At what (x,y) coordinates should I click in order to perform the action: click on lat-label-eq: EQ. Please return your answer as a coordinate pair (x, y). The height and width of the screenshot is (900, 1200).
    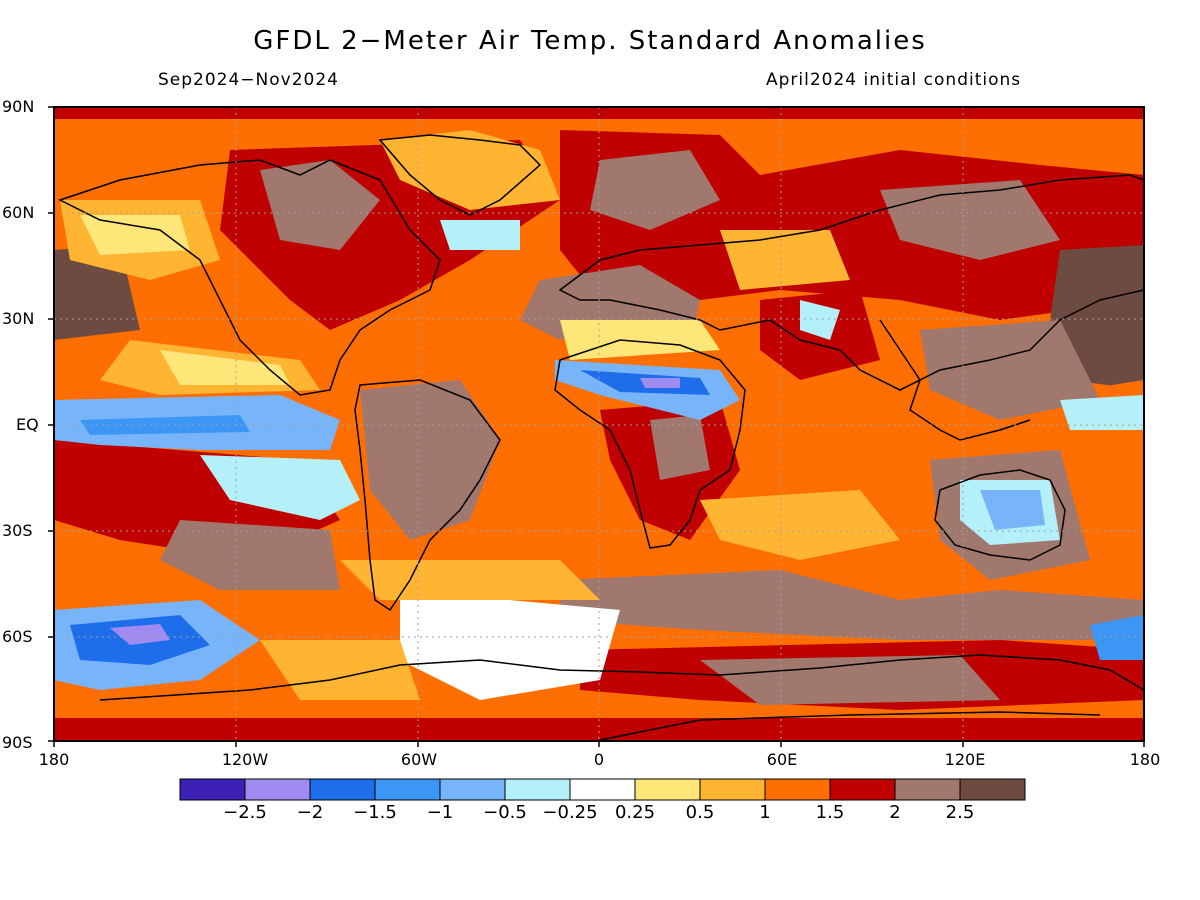
    Looking at the image, I should click on (27, 424).